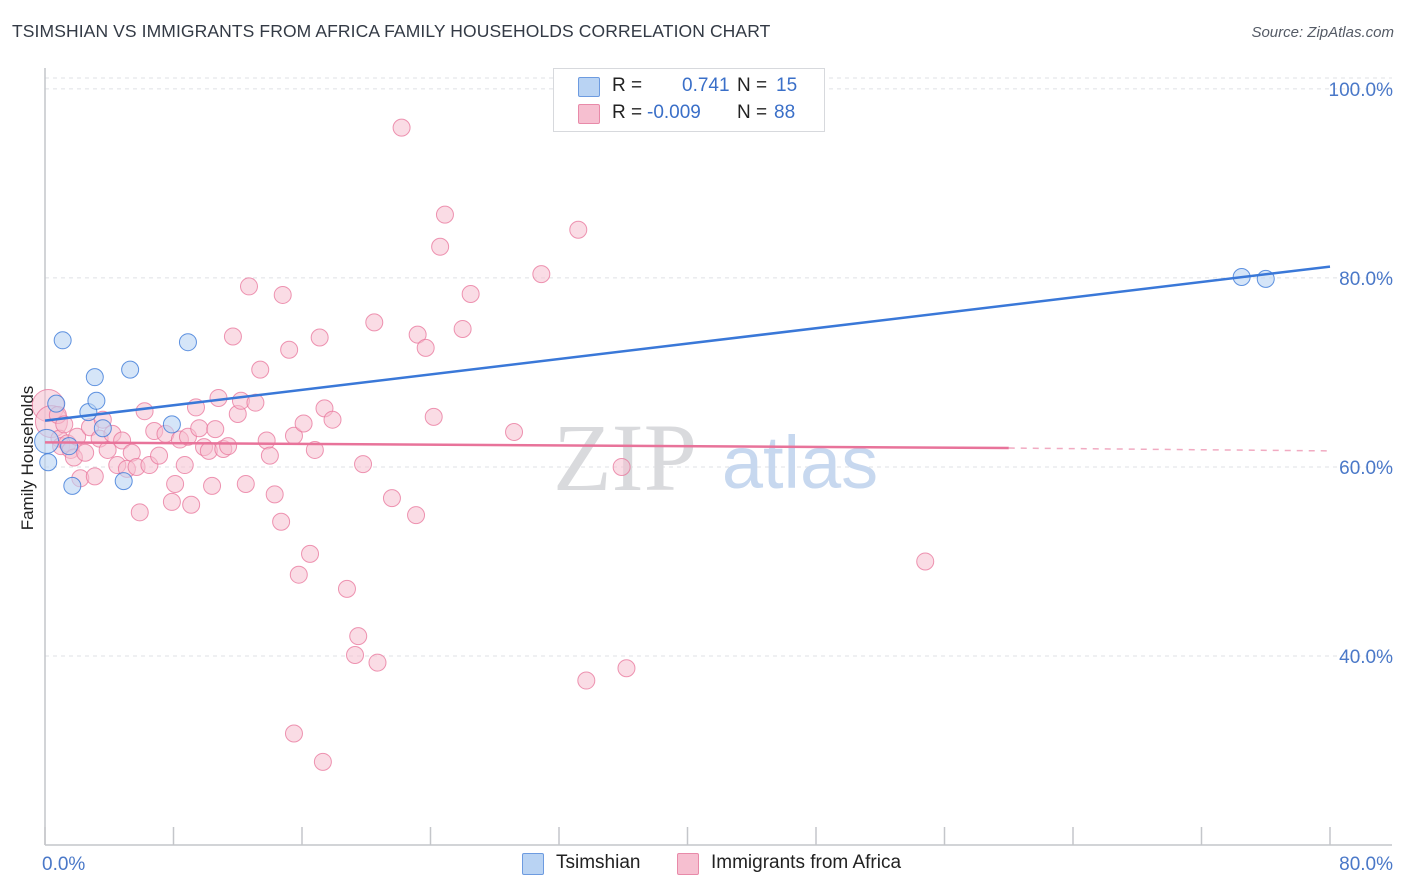 Image resolution: width=1406 pixels, height=892 pixels. Describe the element at coordinates (1361, 90) in the screenshot. I see `y-tick-label: 100.0%` at that location.